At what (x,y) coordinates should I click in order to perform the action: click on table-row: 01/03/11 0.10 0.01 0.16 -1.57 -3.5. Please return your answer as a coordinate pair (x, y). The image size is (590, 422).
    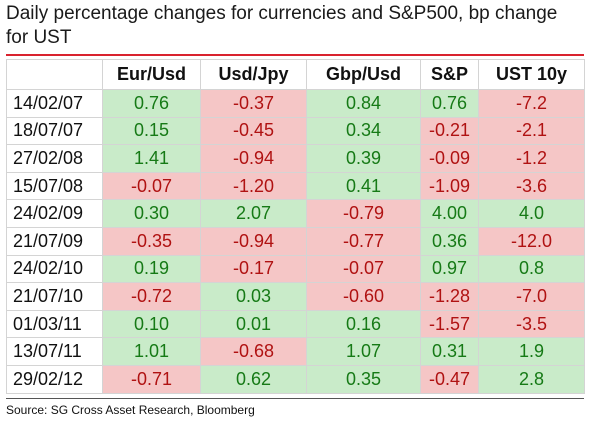
    Looking at the image, I should click on (295, 324).